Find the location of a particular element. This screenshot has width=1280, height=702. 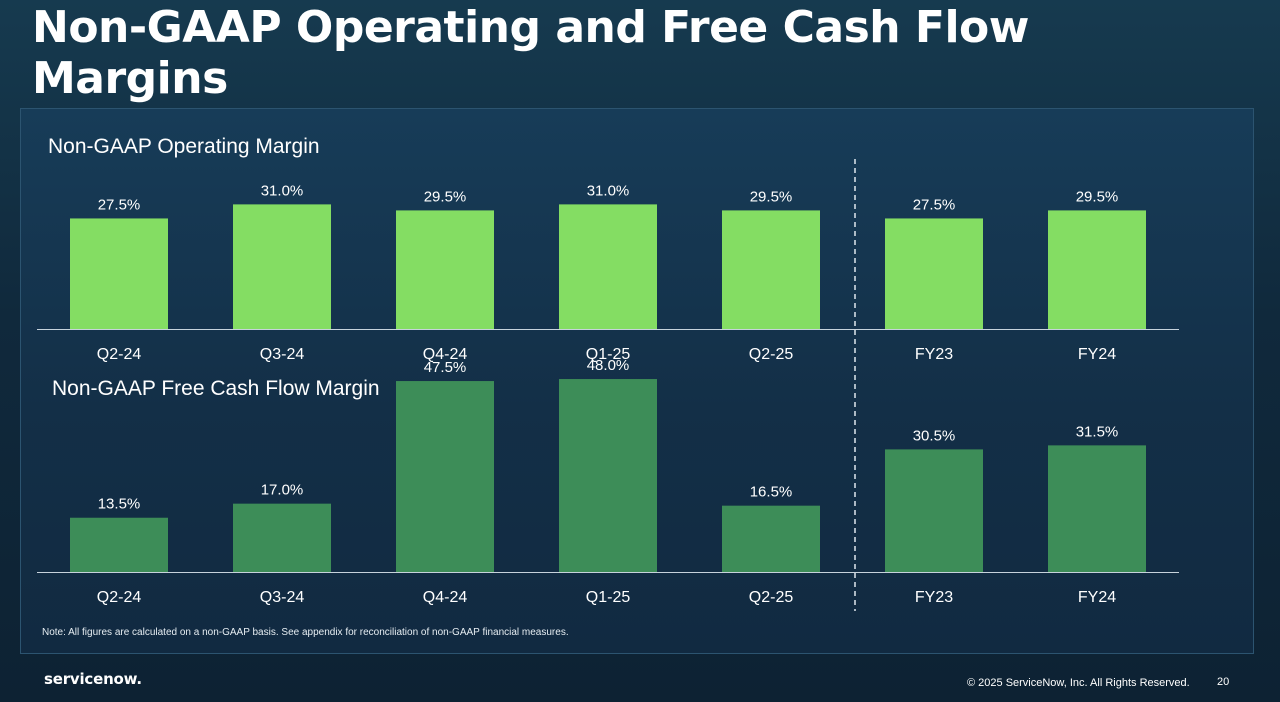

op-category-label: Q2-24 is located at coordinates (119, 354).